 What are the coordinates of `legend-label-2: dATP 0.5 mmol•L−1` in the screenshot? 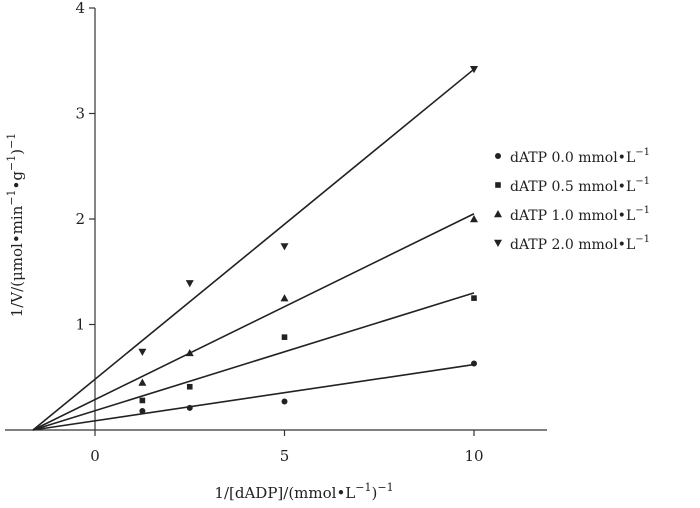 It's located at (580, 185).